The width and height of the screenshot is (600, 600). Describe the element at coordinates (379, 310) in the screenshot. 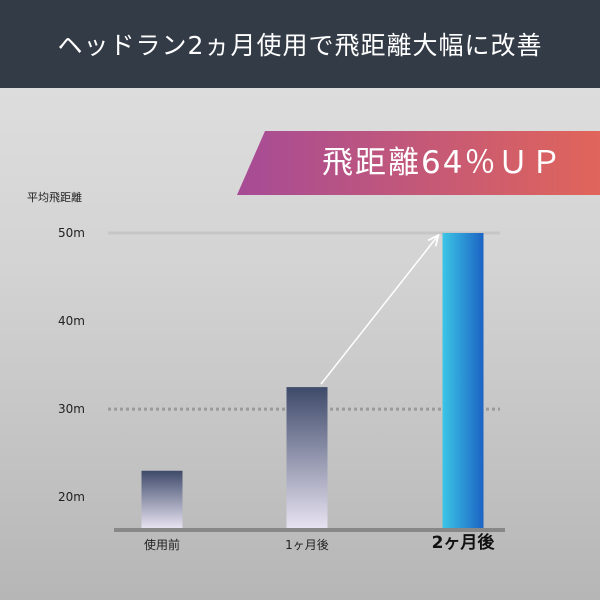

I see `growth-arrow` at that location.